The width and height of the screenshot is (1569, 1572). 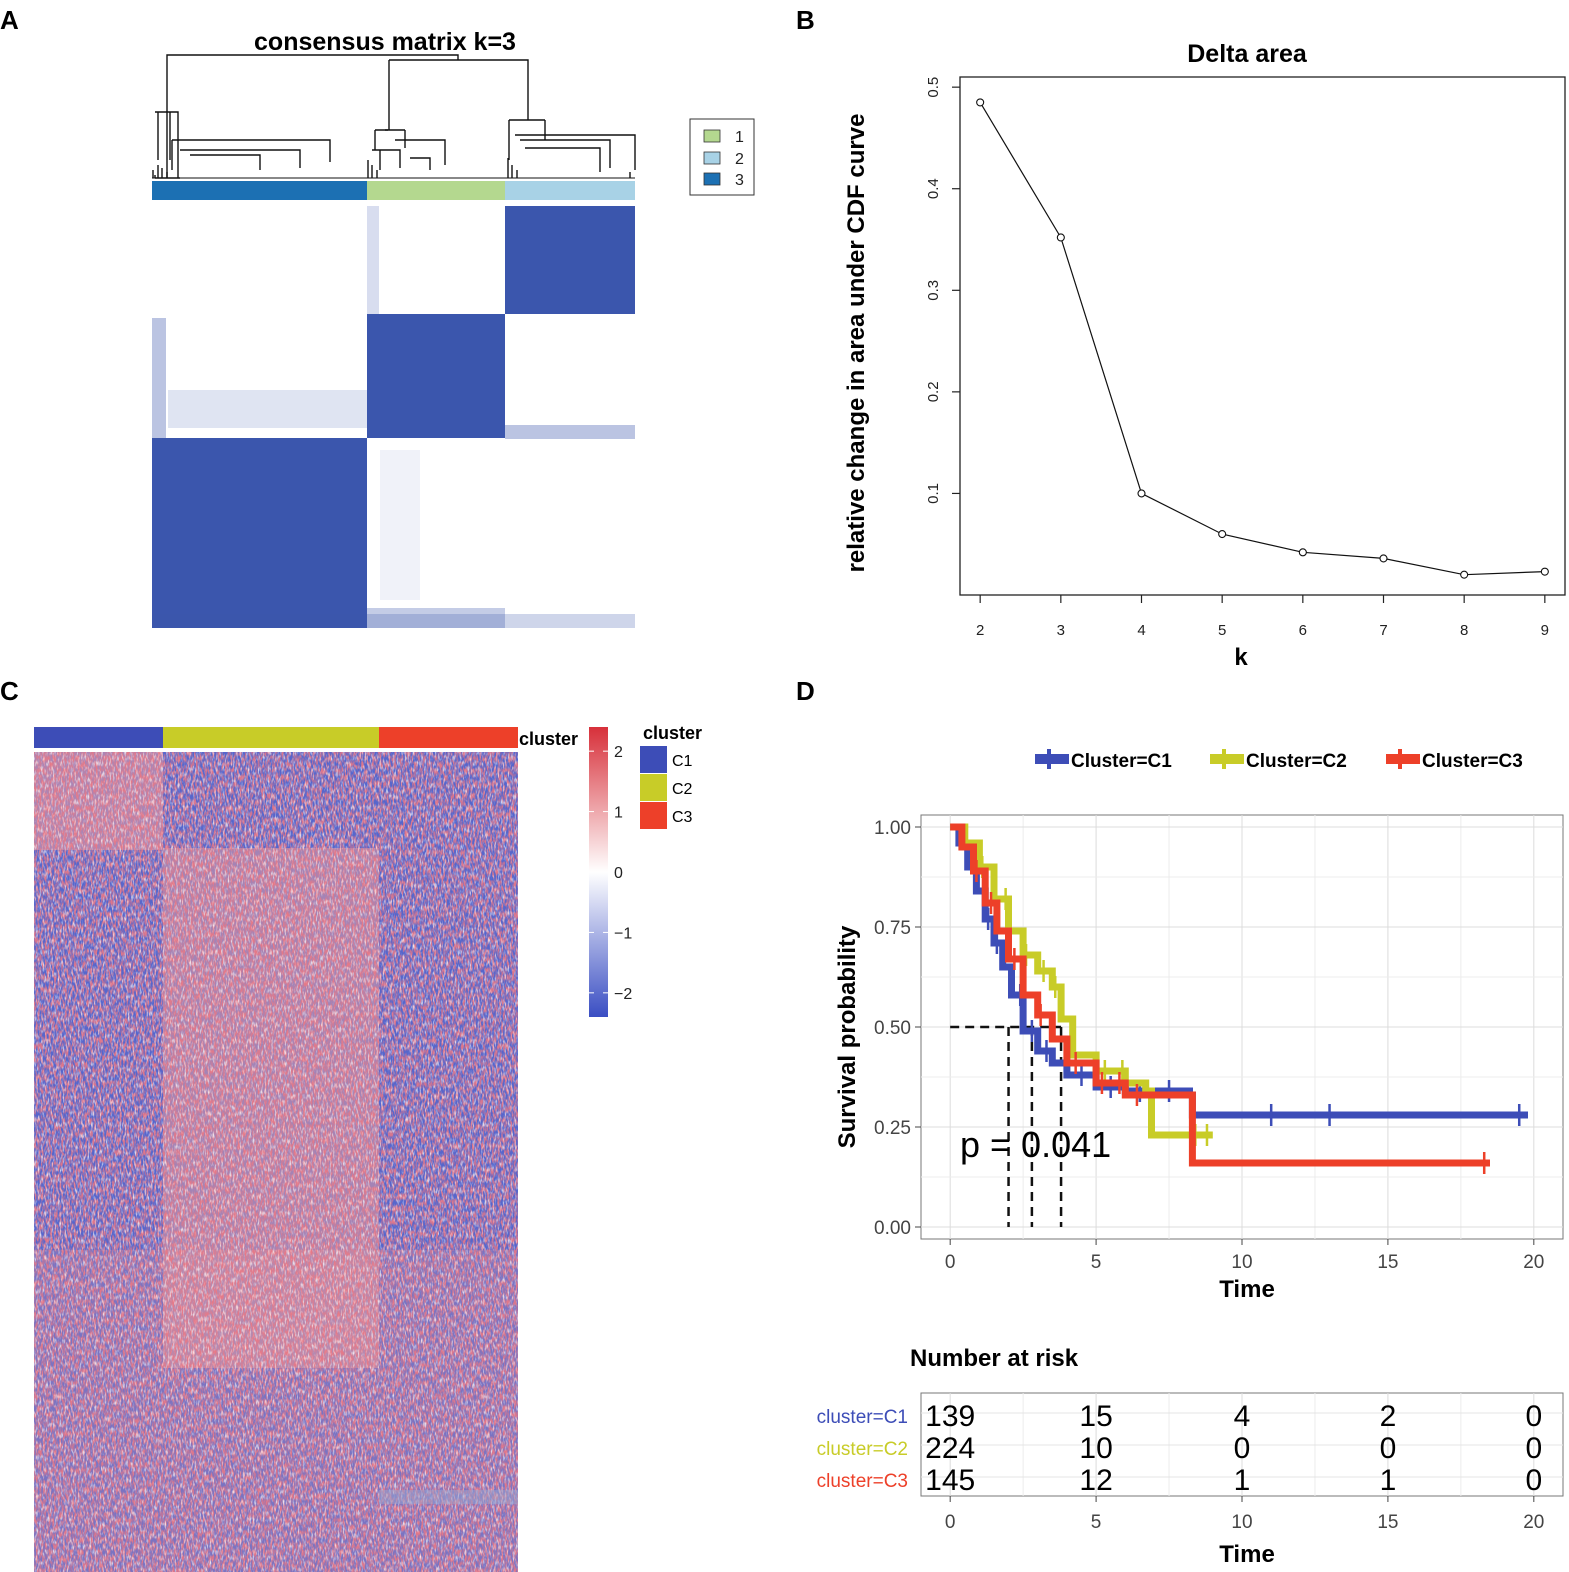 What do you see at coordinates (1242, 1416) in the screenshot?
I see `risk-cell: 4` at bounding box center [1242, 1416].